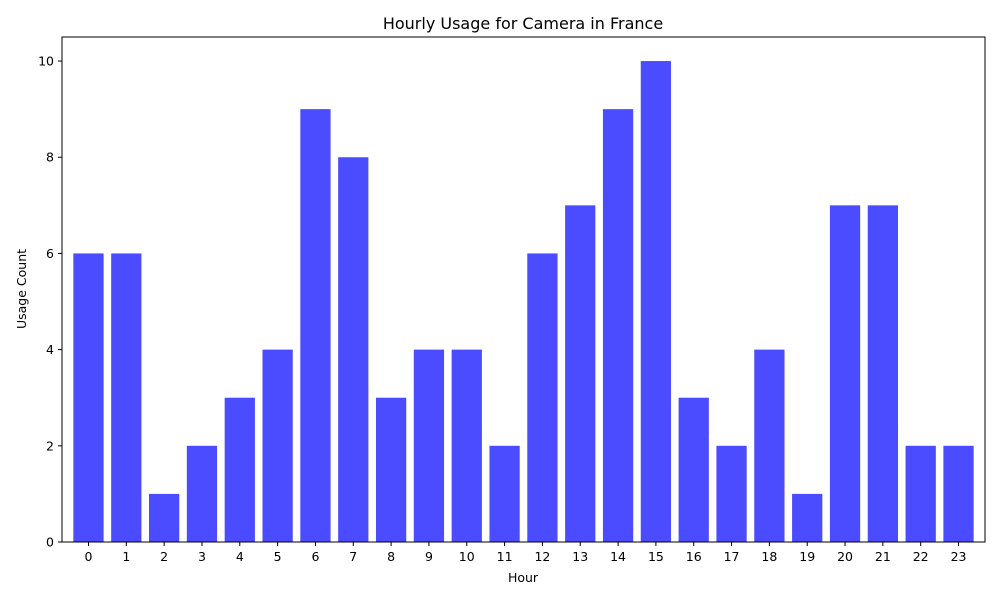  I want to click on x-tick-label: 1, so click(126, 556).